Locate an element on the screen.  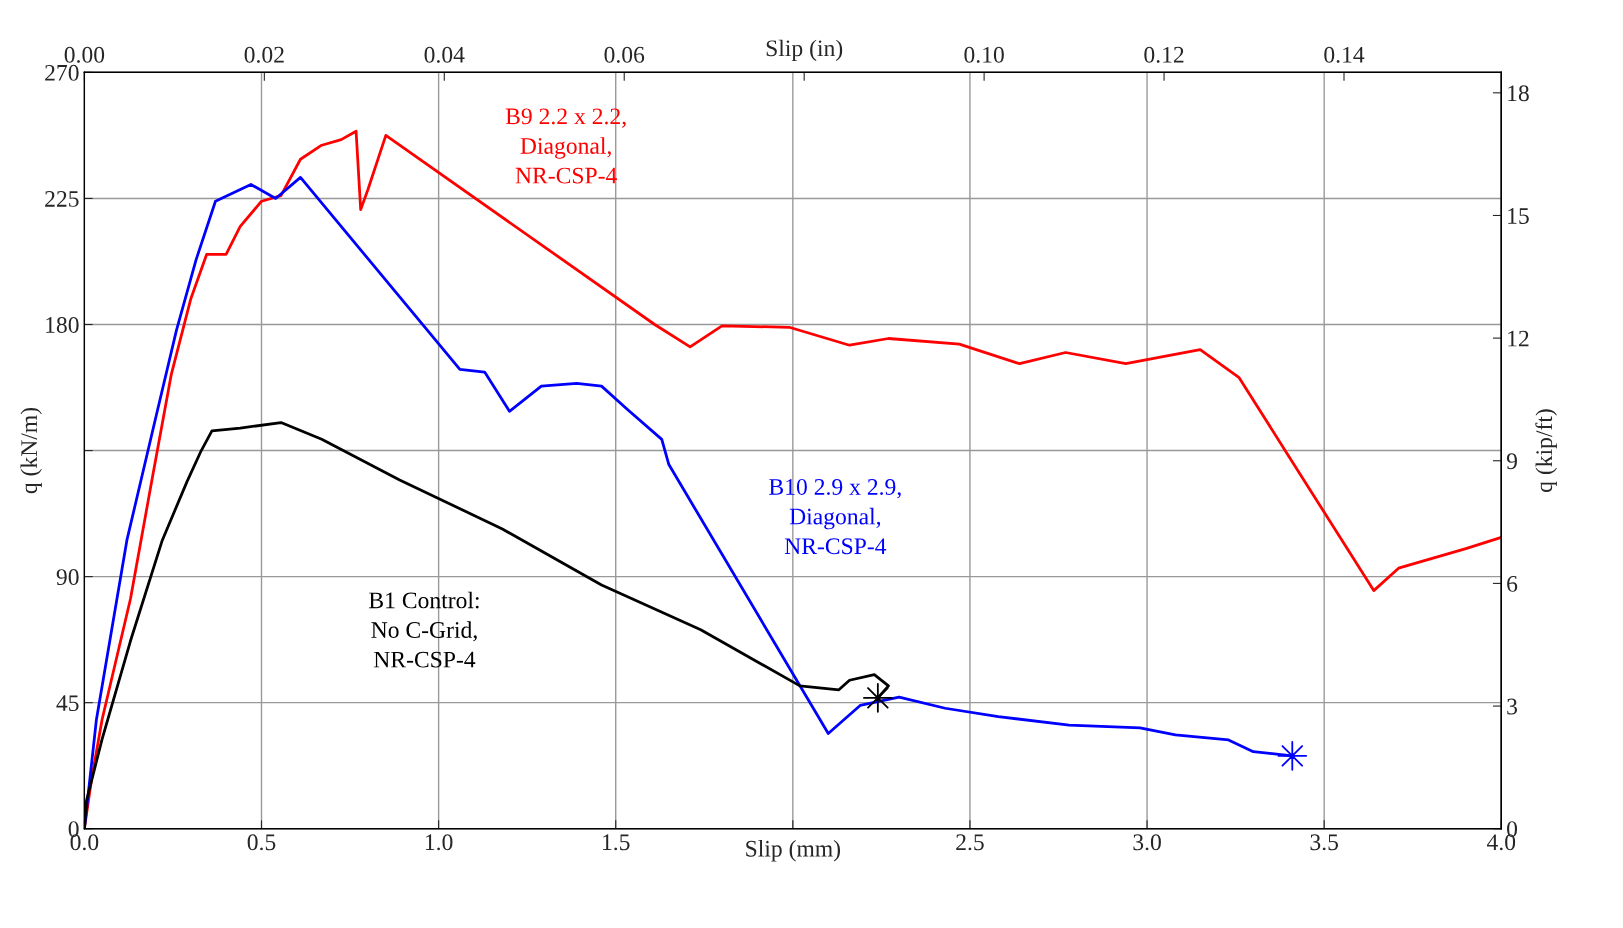
y2-tick-label: 15 is located at coordinates (1518, 216).